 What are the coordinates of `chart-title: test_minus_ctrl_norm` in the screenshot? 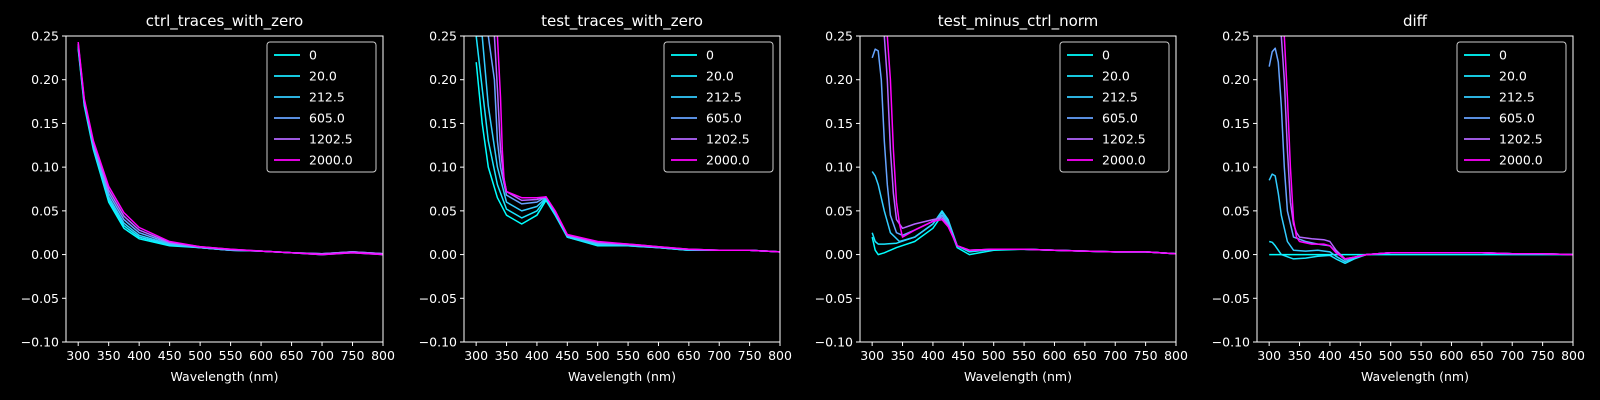 It's located at (1018, 21).